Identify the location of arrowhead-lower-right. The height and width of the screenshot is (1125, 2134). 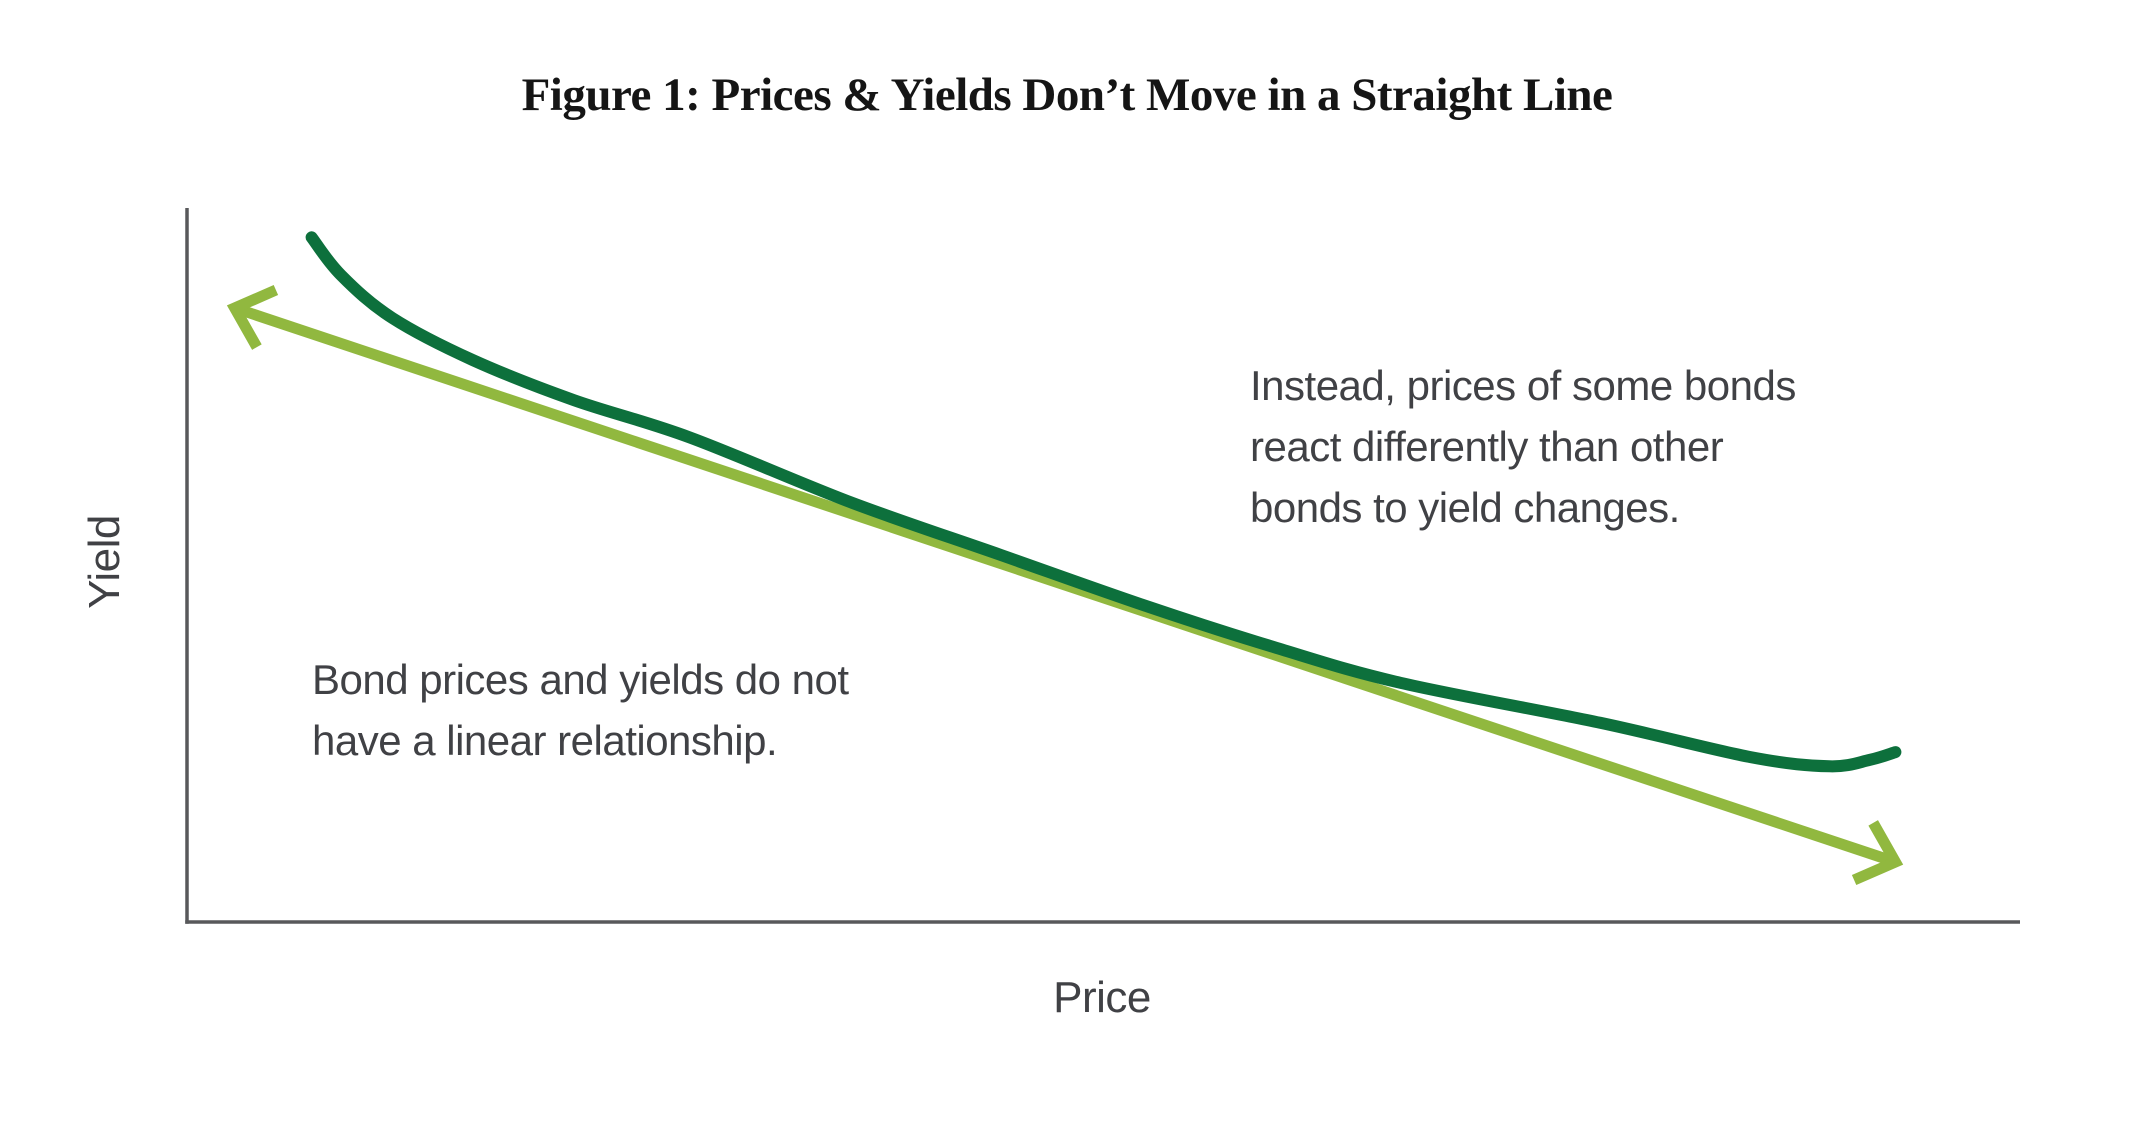
(1877, 853).